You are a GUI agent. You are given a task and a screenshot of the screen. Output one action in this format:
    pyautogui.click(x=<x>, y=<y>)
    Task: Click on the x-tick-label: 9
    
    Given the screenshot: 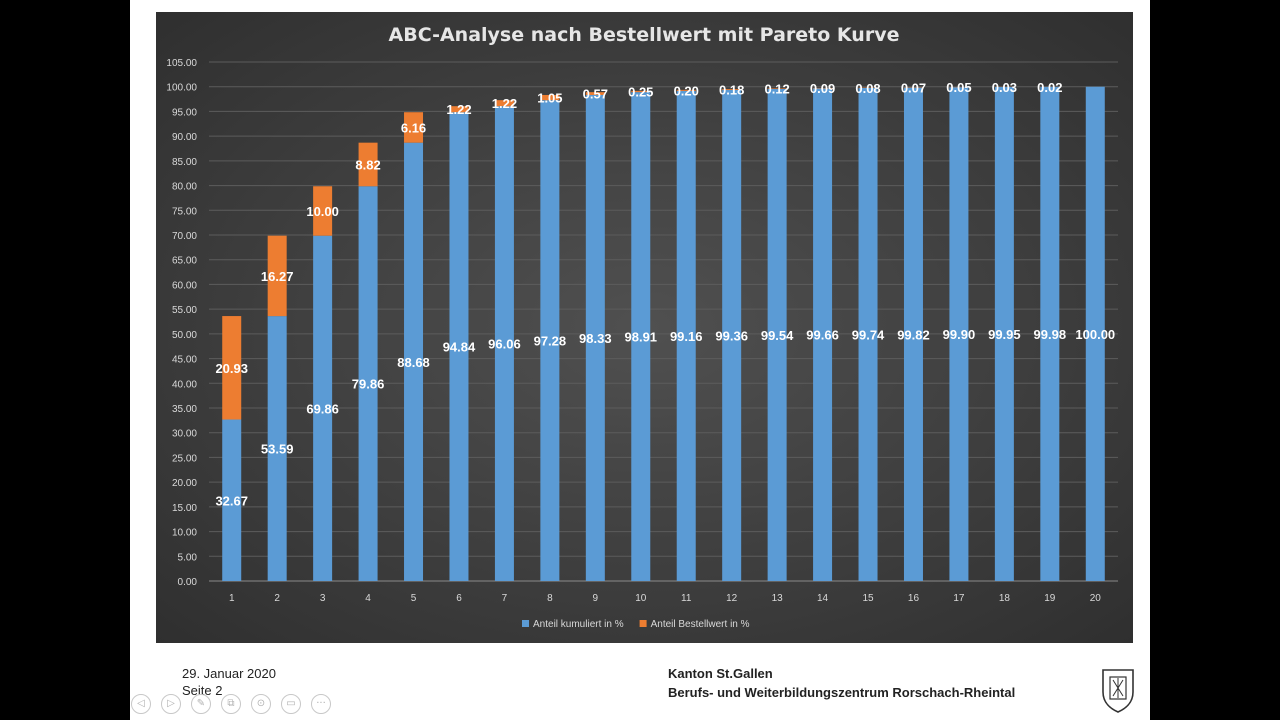 What is the action you would take?
    pyautogui.click(x=596, y=598)
    